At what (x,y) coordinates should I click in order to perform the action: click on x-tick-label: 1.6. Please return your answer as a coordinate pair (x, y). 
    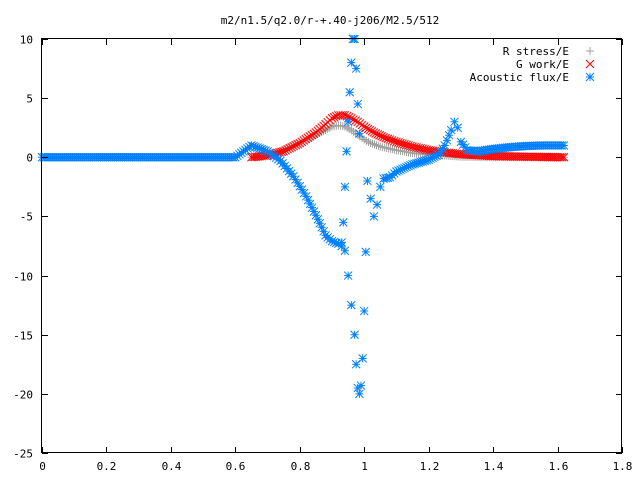
    Looking at the image, I should click on (559, 466).